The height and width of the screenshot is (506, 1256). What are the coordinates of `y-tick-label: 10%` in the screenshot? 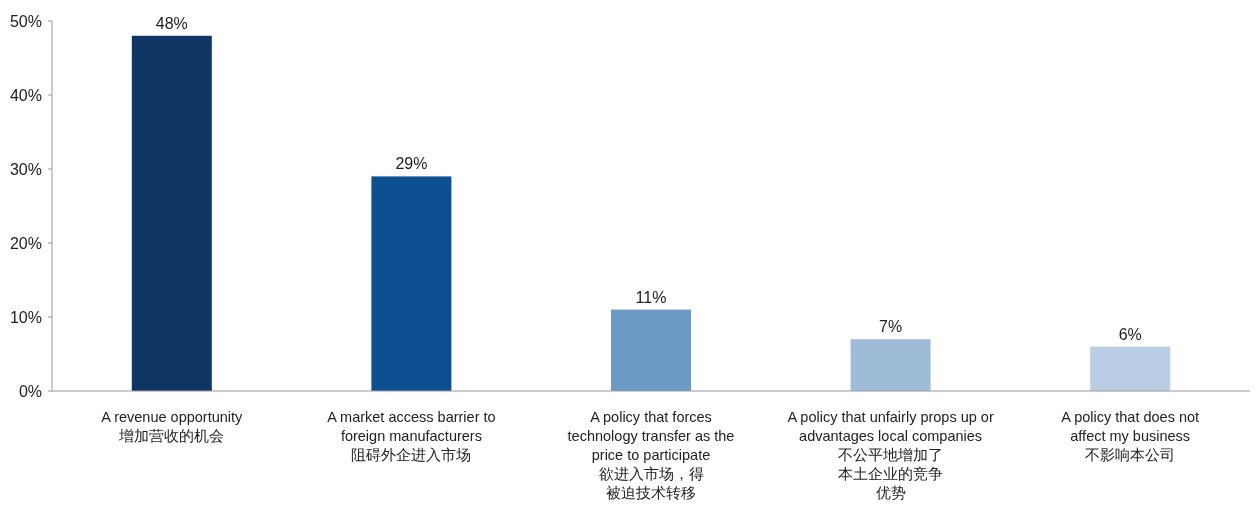 It's located at (25, 317).